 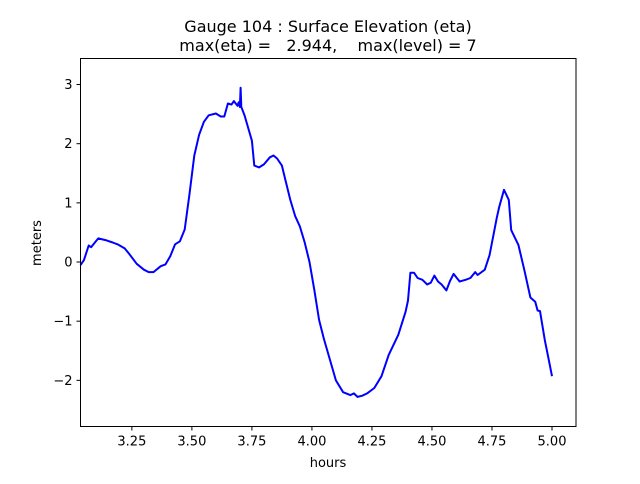 What do you see at coordinates (131, 442) in the screenshot?
I see `x-tick-label: 3.25` at bounding box center [131, 442].